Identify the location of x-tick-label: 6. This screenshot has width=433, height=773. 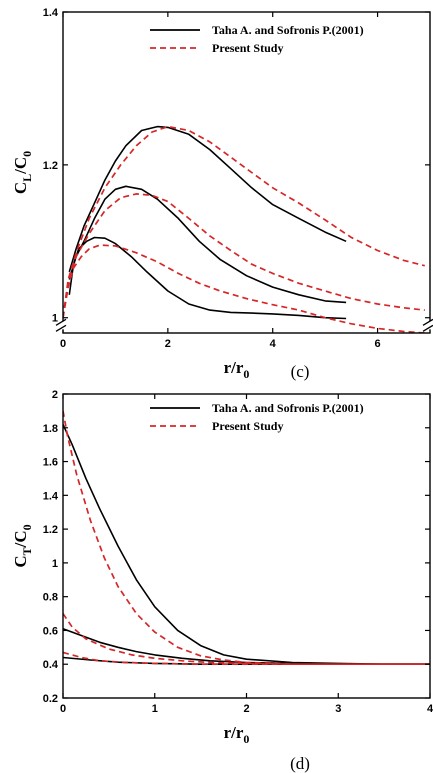
(378, 344).